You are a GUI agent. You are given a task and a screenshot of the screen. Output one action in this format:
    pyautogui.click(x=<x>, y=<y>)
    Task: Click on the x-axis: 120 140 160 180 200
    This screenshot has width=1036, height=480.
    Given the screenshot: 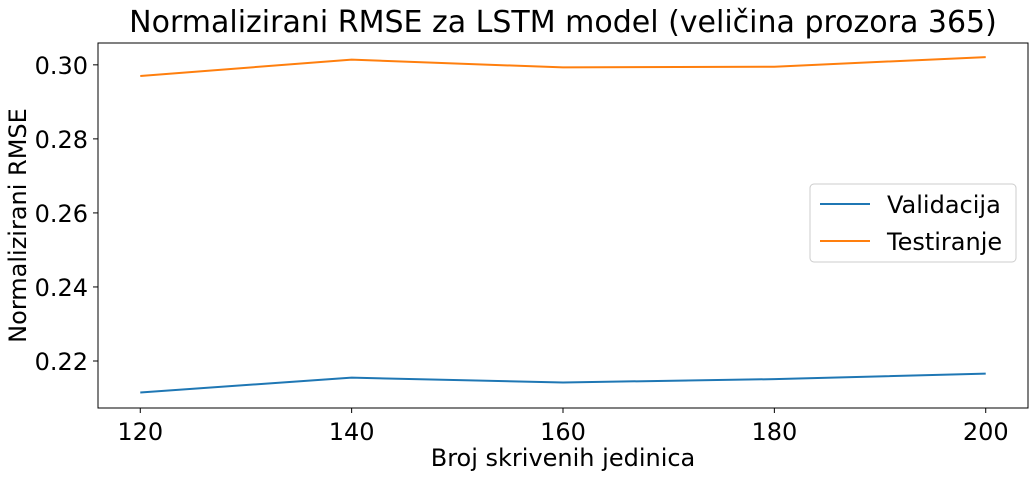 What is the action you would take?
    pyautogui.click(x=563, y=427)
    